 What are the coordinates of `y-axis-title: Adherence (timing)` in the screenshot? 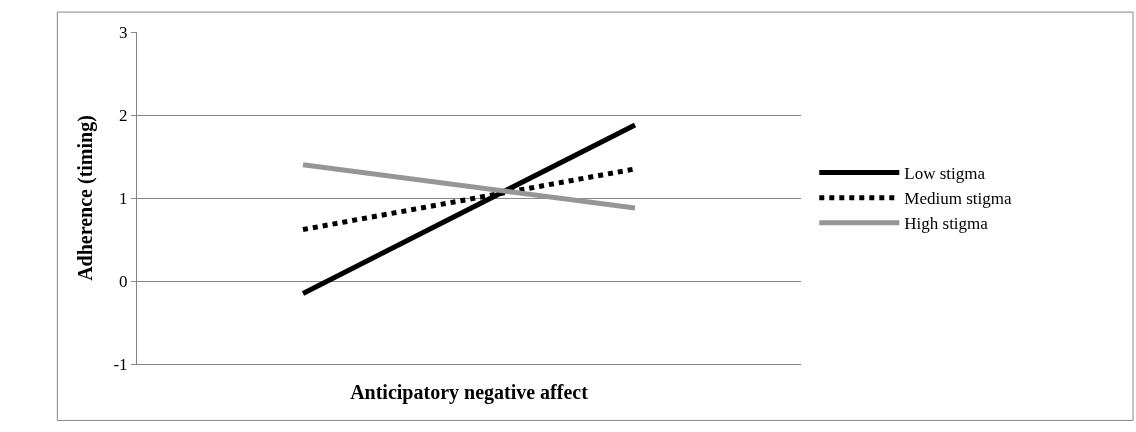 It's located at (85, 198).